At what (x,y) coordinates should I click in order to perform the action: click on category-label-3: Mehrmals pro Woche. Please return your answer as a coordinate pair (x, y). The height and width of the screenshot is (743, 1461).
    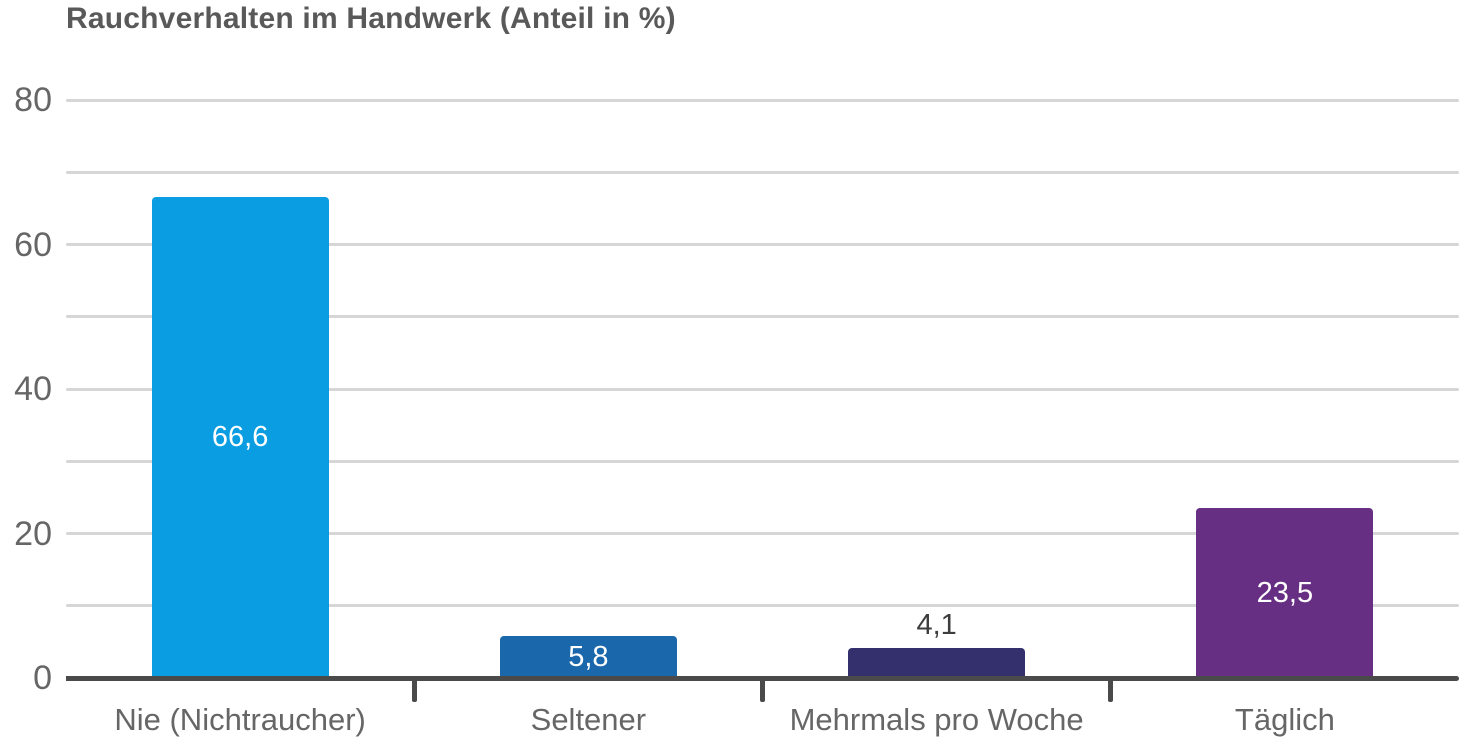
    Looking at the image, I should click on (936, 719).